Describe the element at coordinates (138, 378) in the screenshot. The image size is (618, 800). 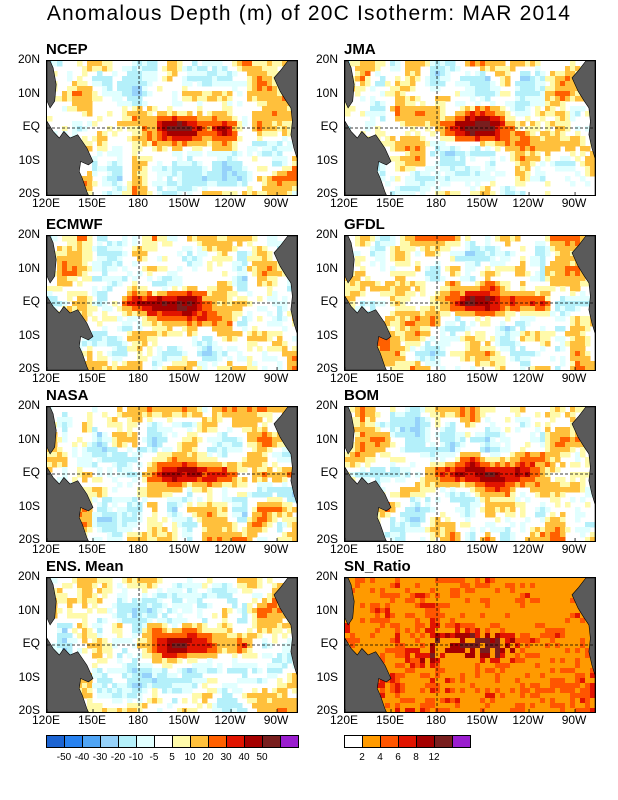
I see `lon-tick-label: 180` at that location.